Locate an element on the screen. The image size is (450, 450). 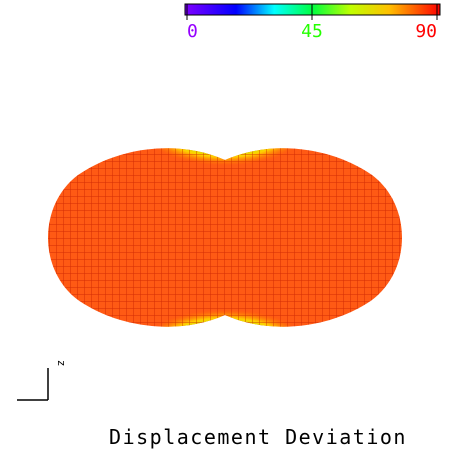
colorbar-tick-label: 0 is located at coordinates (192, 31).